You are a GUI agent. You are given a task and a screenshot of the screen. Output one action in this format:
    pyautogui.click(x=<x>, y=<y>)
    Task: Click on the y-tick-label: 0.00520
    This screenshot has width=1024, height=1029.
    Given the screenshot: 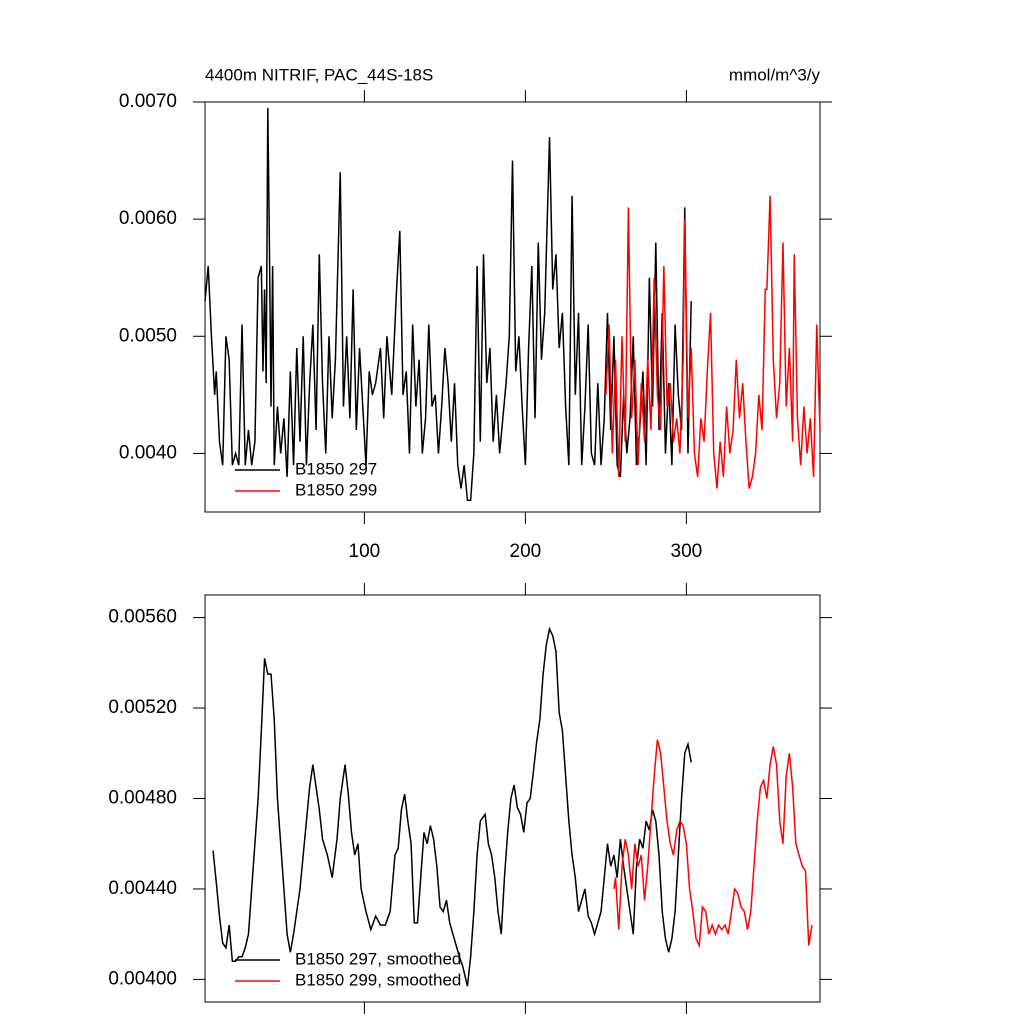 What is the action you would take?
    pyautogui.click(x=142, y=707)
    